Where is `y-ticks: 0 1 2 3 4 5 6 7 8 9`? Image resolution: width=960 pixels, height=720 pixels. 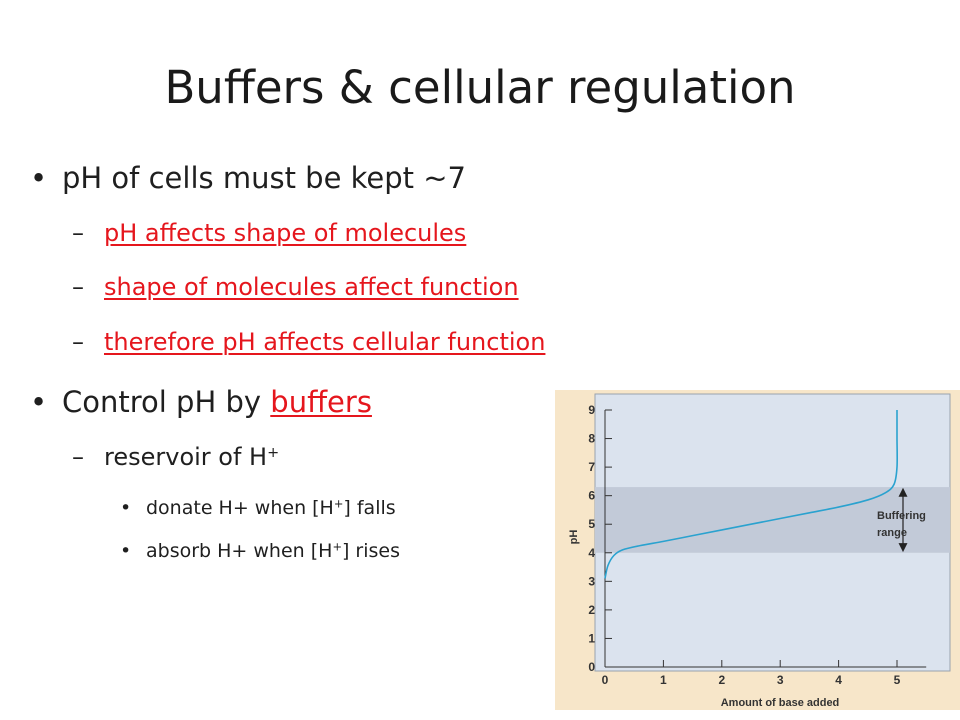 y-ticks: 0 1 2 3 4 5 6 7 8 9 is located at coordinates (600, 538).